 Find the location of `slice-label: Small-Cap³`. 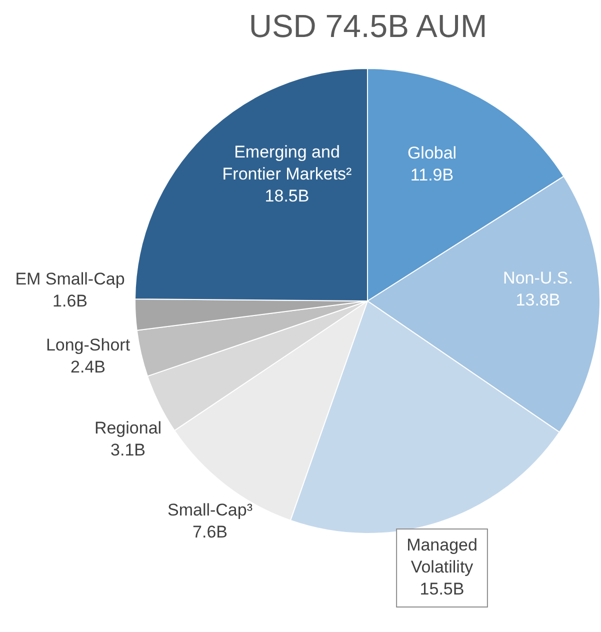

slice-label: Small-Cap³ is located at coordinates (210, 510).